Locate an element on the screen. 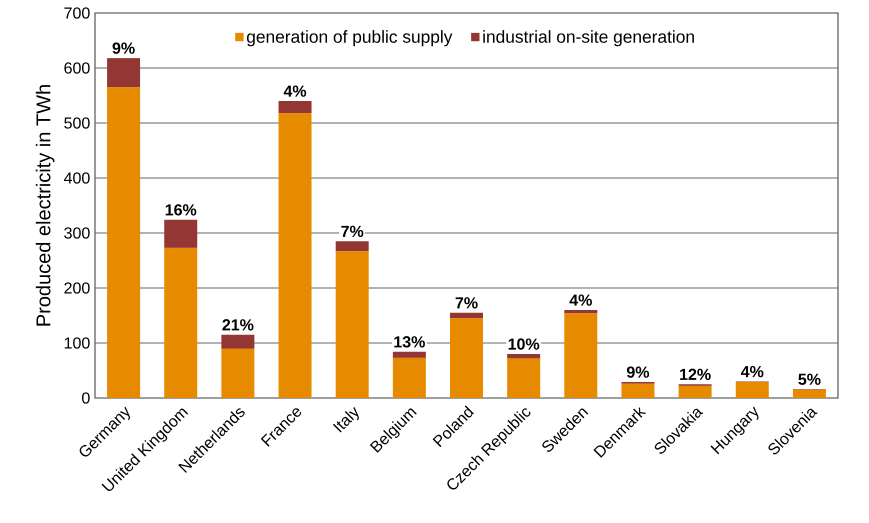 The height and width of the screenshot is (523, 869). annotation: 12% is located at coordinates (695, 374).